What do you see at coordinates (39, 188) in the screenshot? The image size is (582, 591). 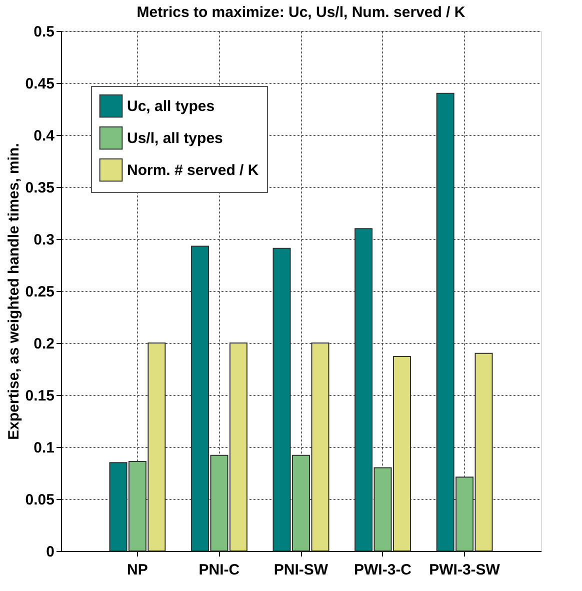 I see `y-tick-label: 0.35` at bounding box center [39, 188].